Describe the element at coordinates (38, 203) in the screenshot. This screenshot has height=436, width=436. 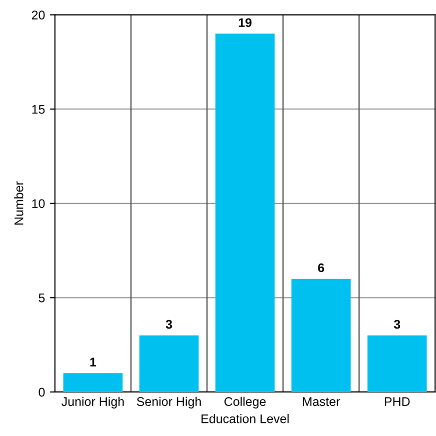
I see `y-tick-label: 10` at that location.